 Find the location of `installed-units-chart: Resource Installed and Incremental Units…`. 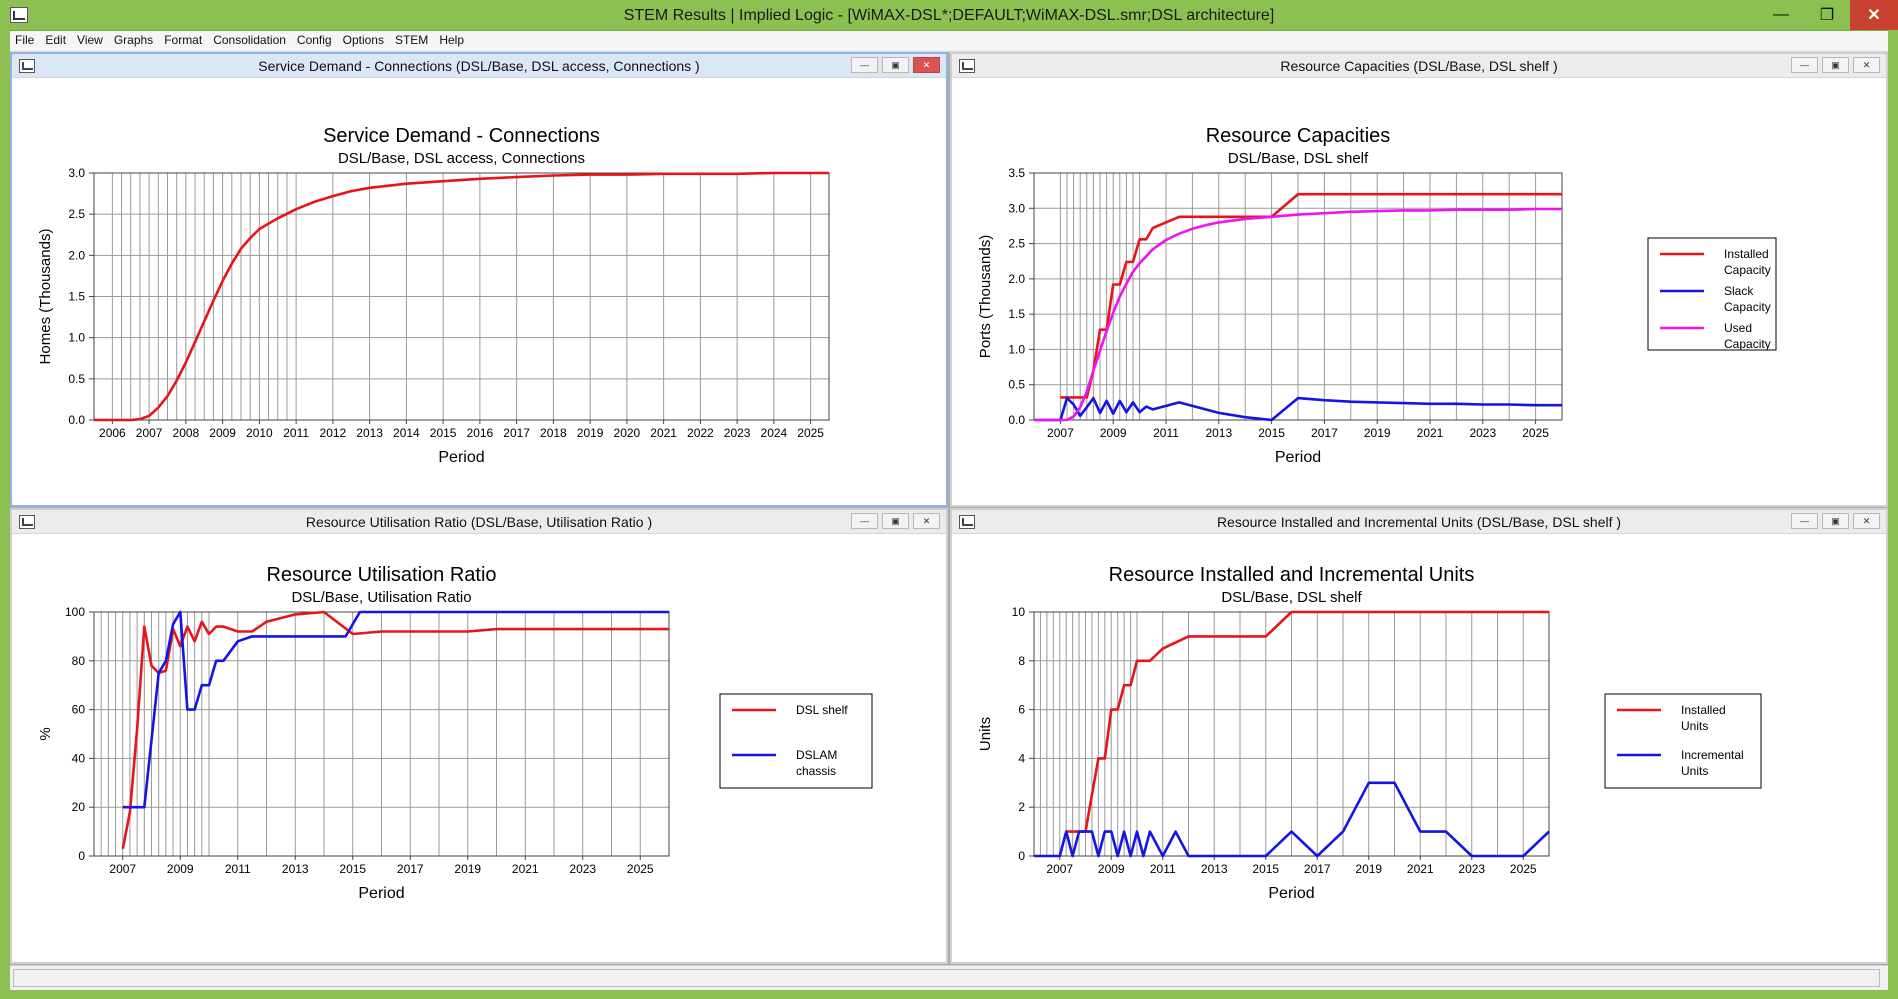

installed-units-chart: Resource Installed and Incremental Units… is located at coordinates (1369, 733).